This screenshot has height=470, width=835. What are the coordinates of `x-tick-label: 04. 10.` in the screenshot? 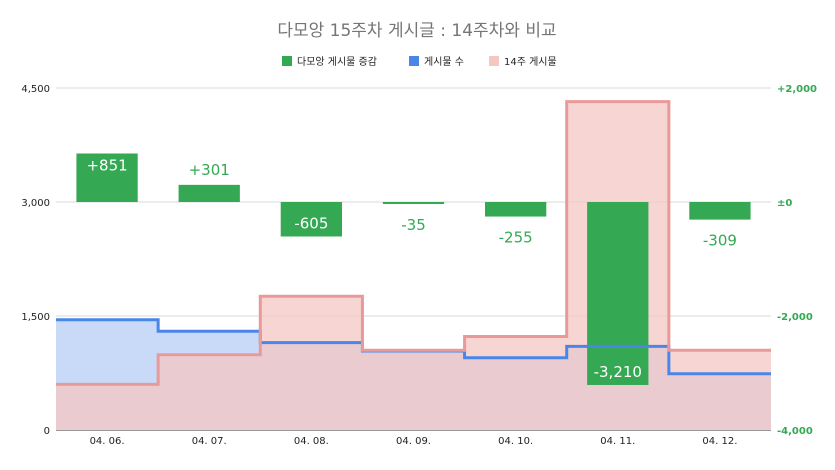 It's located at (515, 441).